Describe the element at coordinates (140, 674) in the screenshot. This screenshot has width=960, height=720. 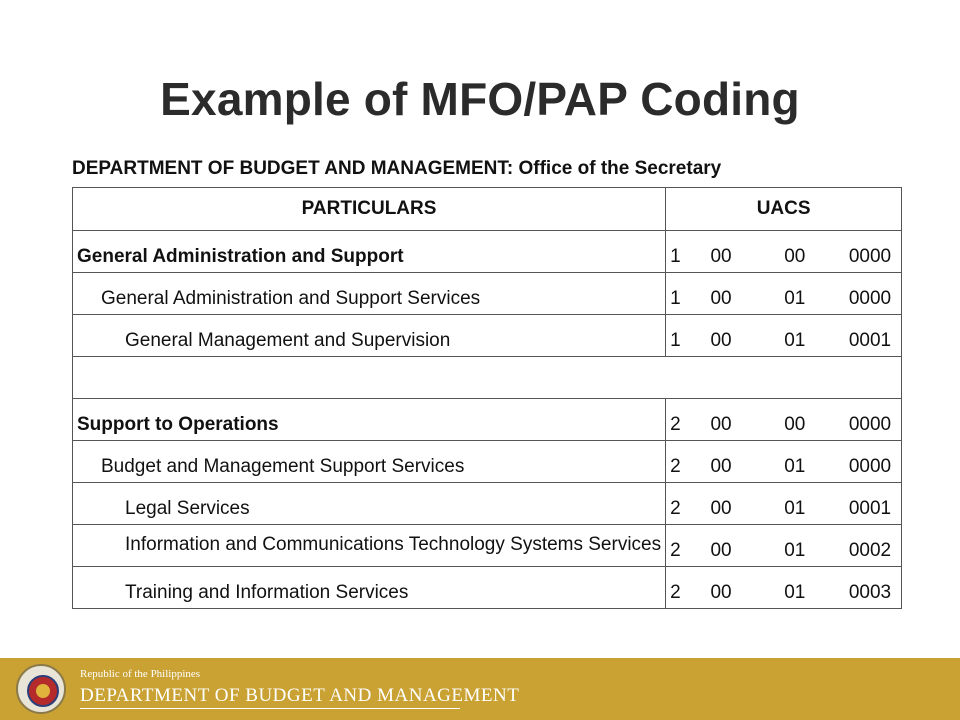
I see `footer-republic-text: Republic of the Philippines` at that location.